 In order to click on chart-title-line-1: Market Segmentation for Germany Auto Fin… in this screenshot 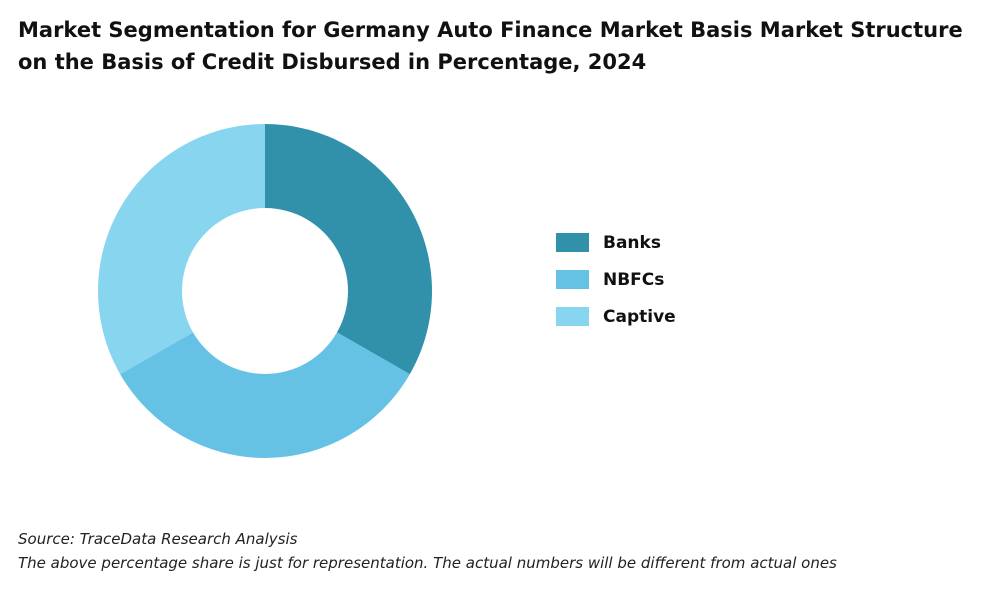, I will do `click(490, 30)`.